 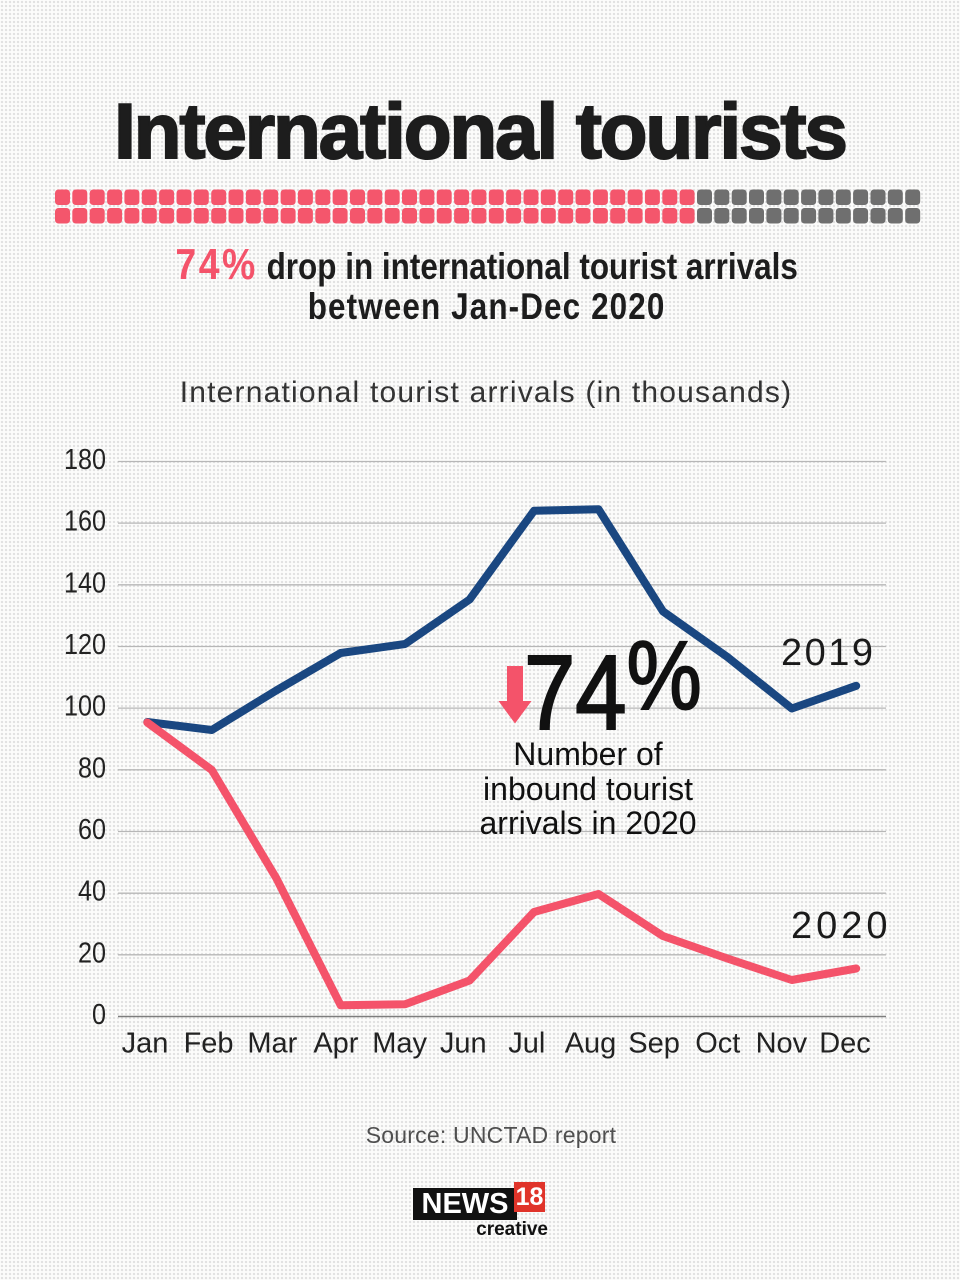 What do you see at coordinates (272, 1044) in the screenshot?
I see `svg-text: Mar` at bounding box center [272, 1044].